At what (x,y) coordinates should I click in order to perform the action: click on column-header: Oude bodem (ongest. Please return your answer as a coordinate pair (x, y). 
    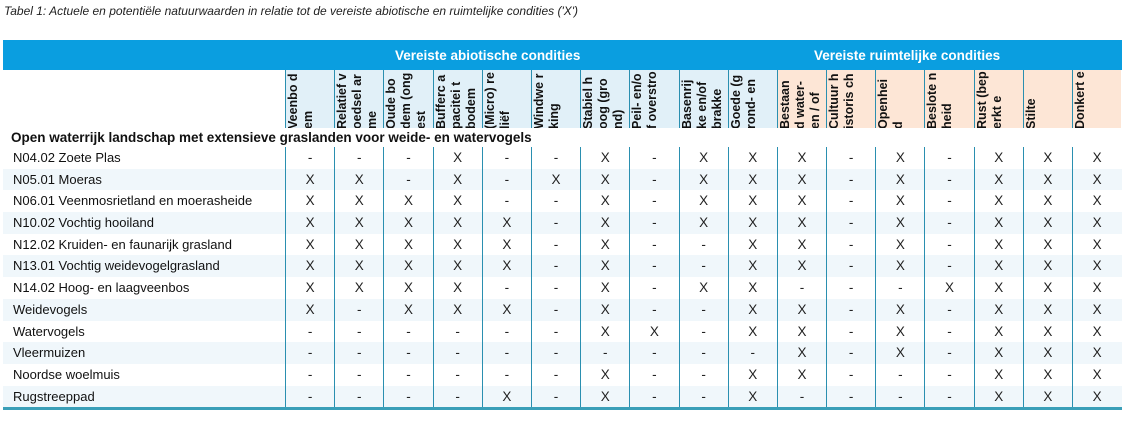
    Looking at the image, I should click on (408, 99).